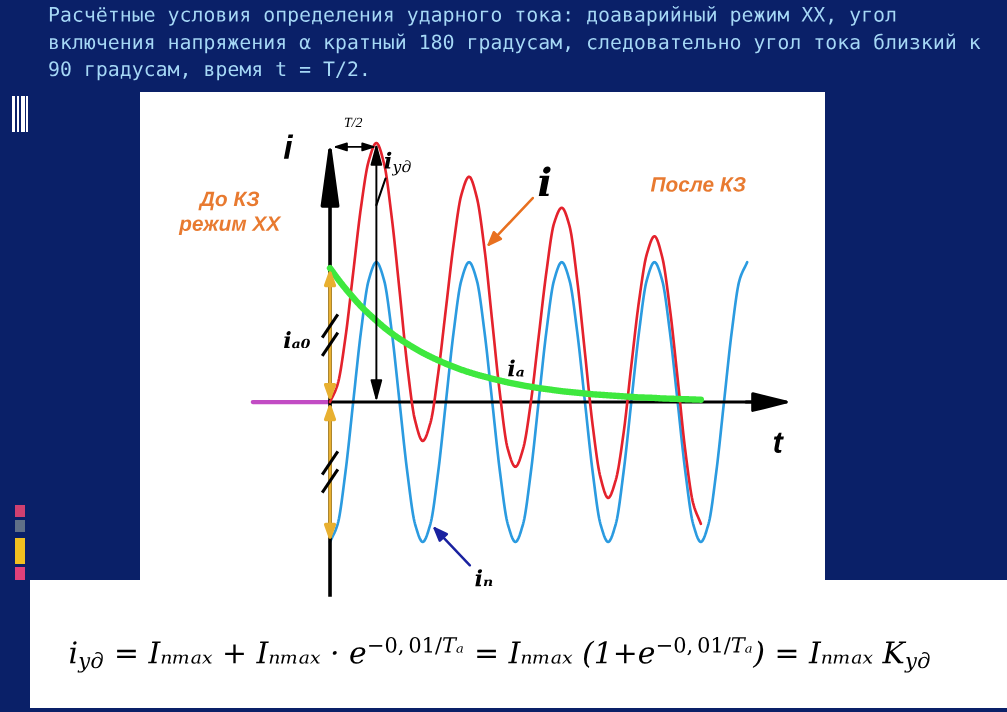 The width and height of the screenshot is (1007, 712). Describe the element at coordinates (500, 654) in the screenshot. I see `text: i$_{уд}$ = Iₙₘₐₓ + Iₙₘₐₓ · e$^{−0,01/Tₐ}$ = Iₙₘₐₓ (1+e$^{−0,01/Tₐ}$) = Iₙₘₐₓ K$_{уд}$` at that location.